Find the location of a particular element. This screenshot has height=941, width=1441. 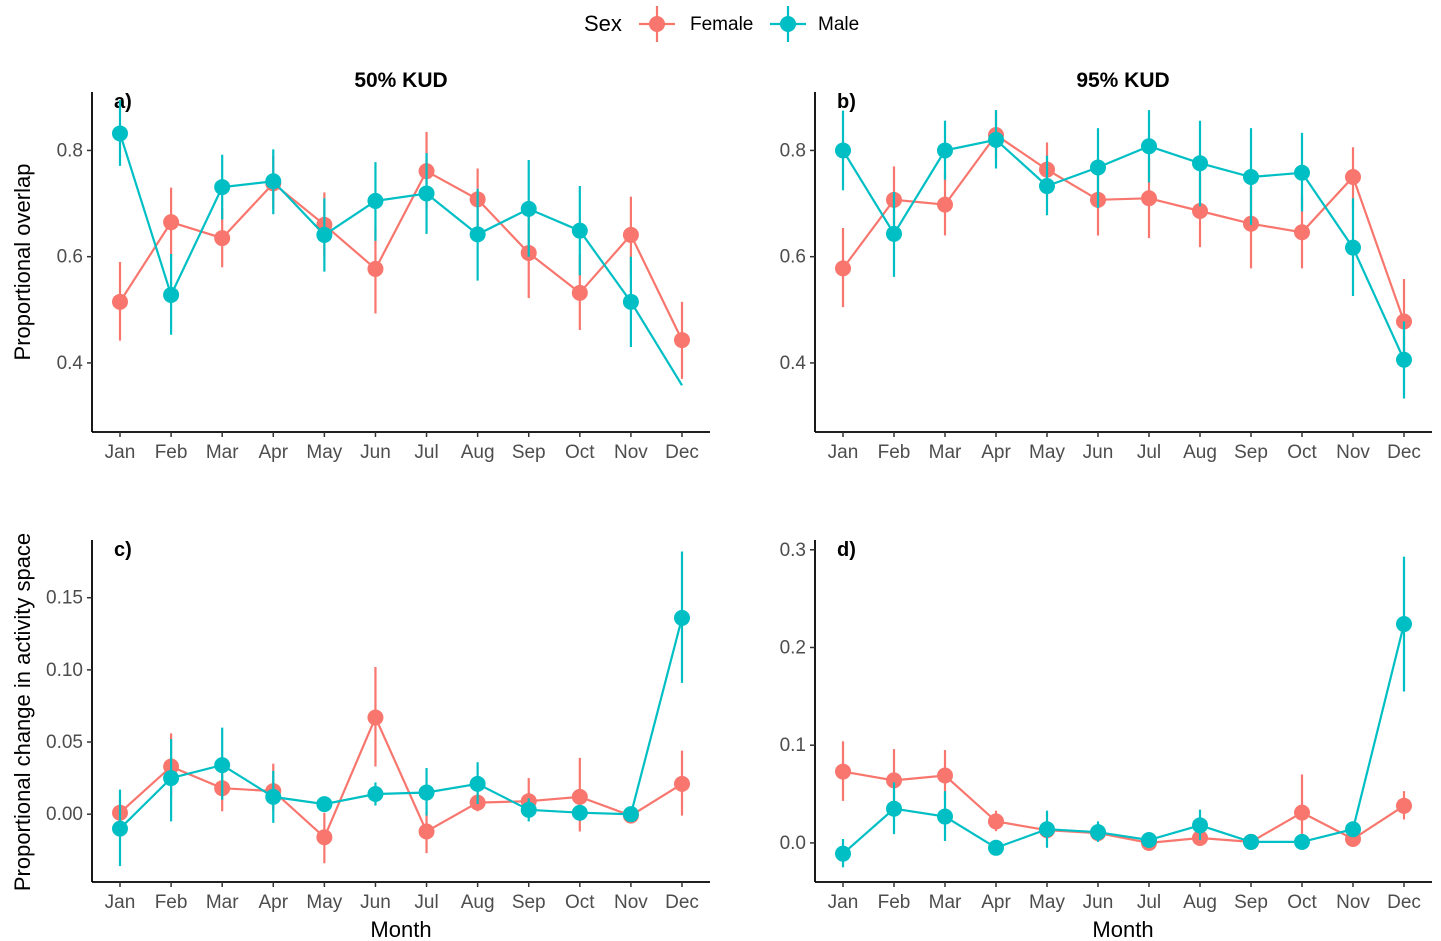

x-tick-label: May is located at coordinates (324, 902).